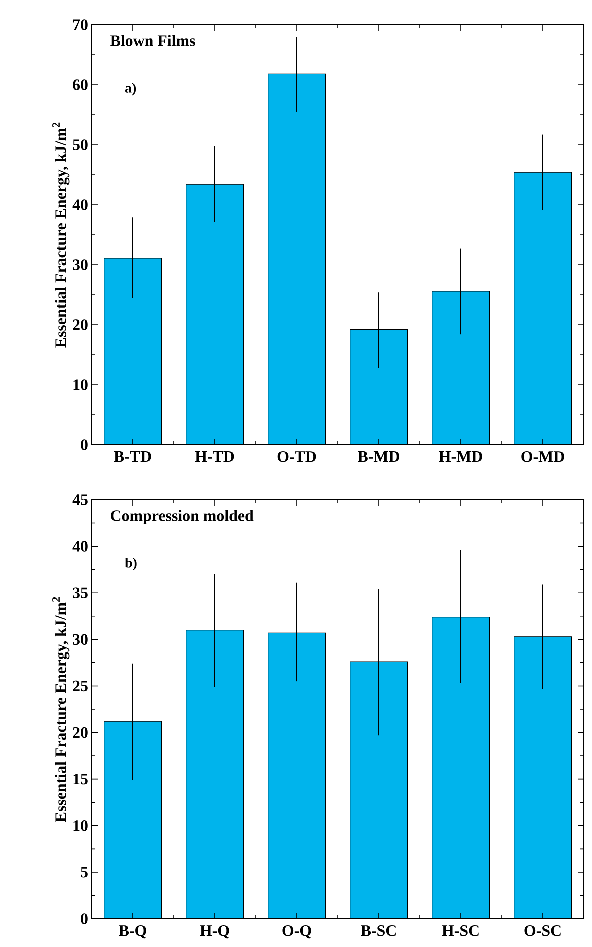 This screenshot has height=947, width=592. Describe the element at coordinates (297, 932) in the screenshot. I see `x-tick-label: O-Q` at that location.